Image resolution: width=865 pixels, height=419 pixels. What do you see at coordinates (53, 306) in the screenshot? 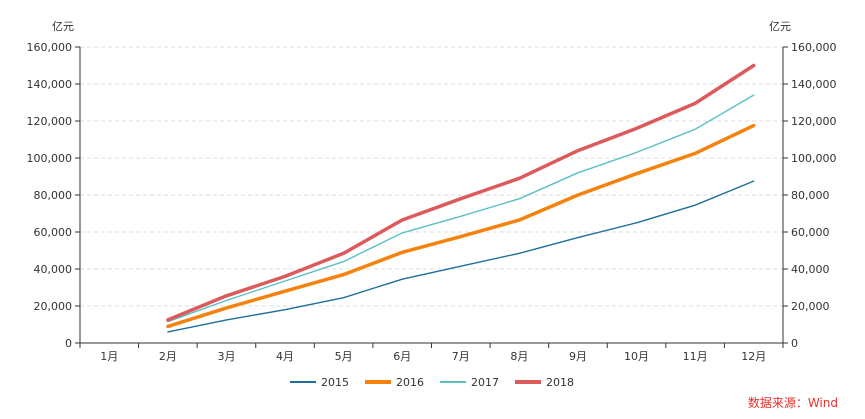
I see `left-y-tick-label: 20,000` at bounding box center [53, 306].